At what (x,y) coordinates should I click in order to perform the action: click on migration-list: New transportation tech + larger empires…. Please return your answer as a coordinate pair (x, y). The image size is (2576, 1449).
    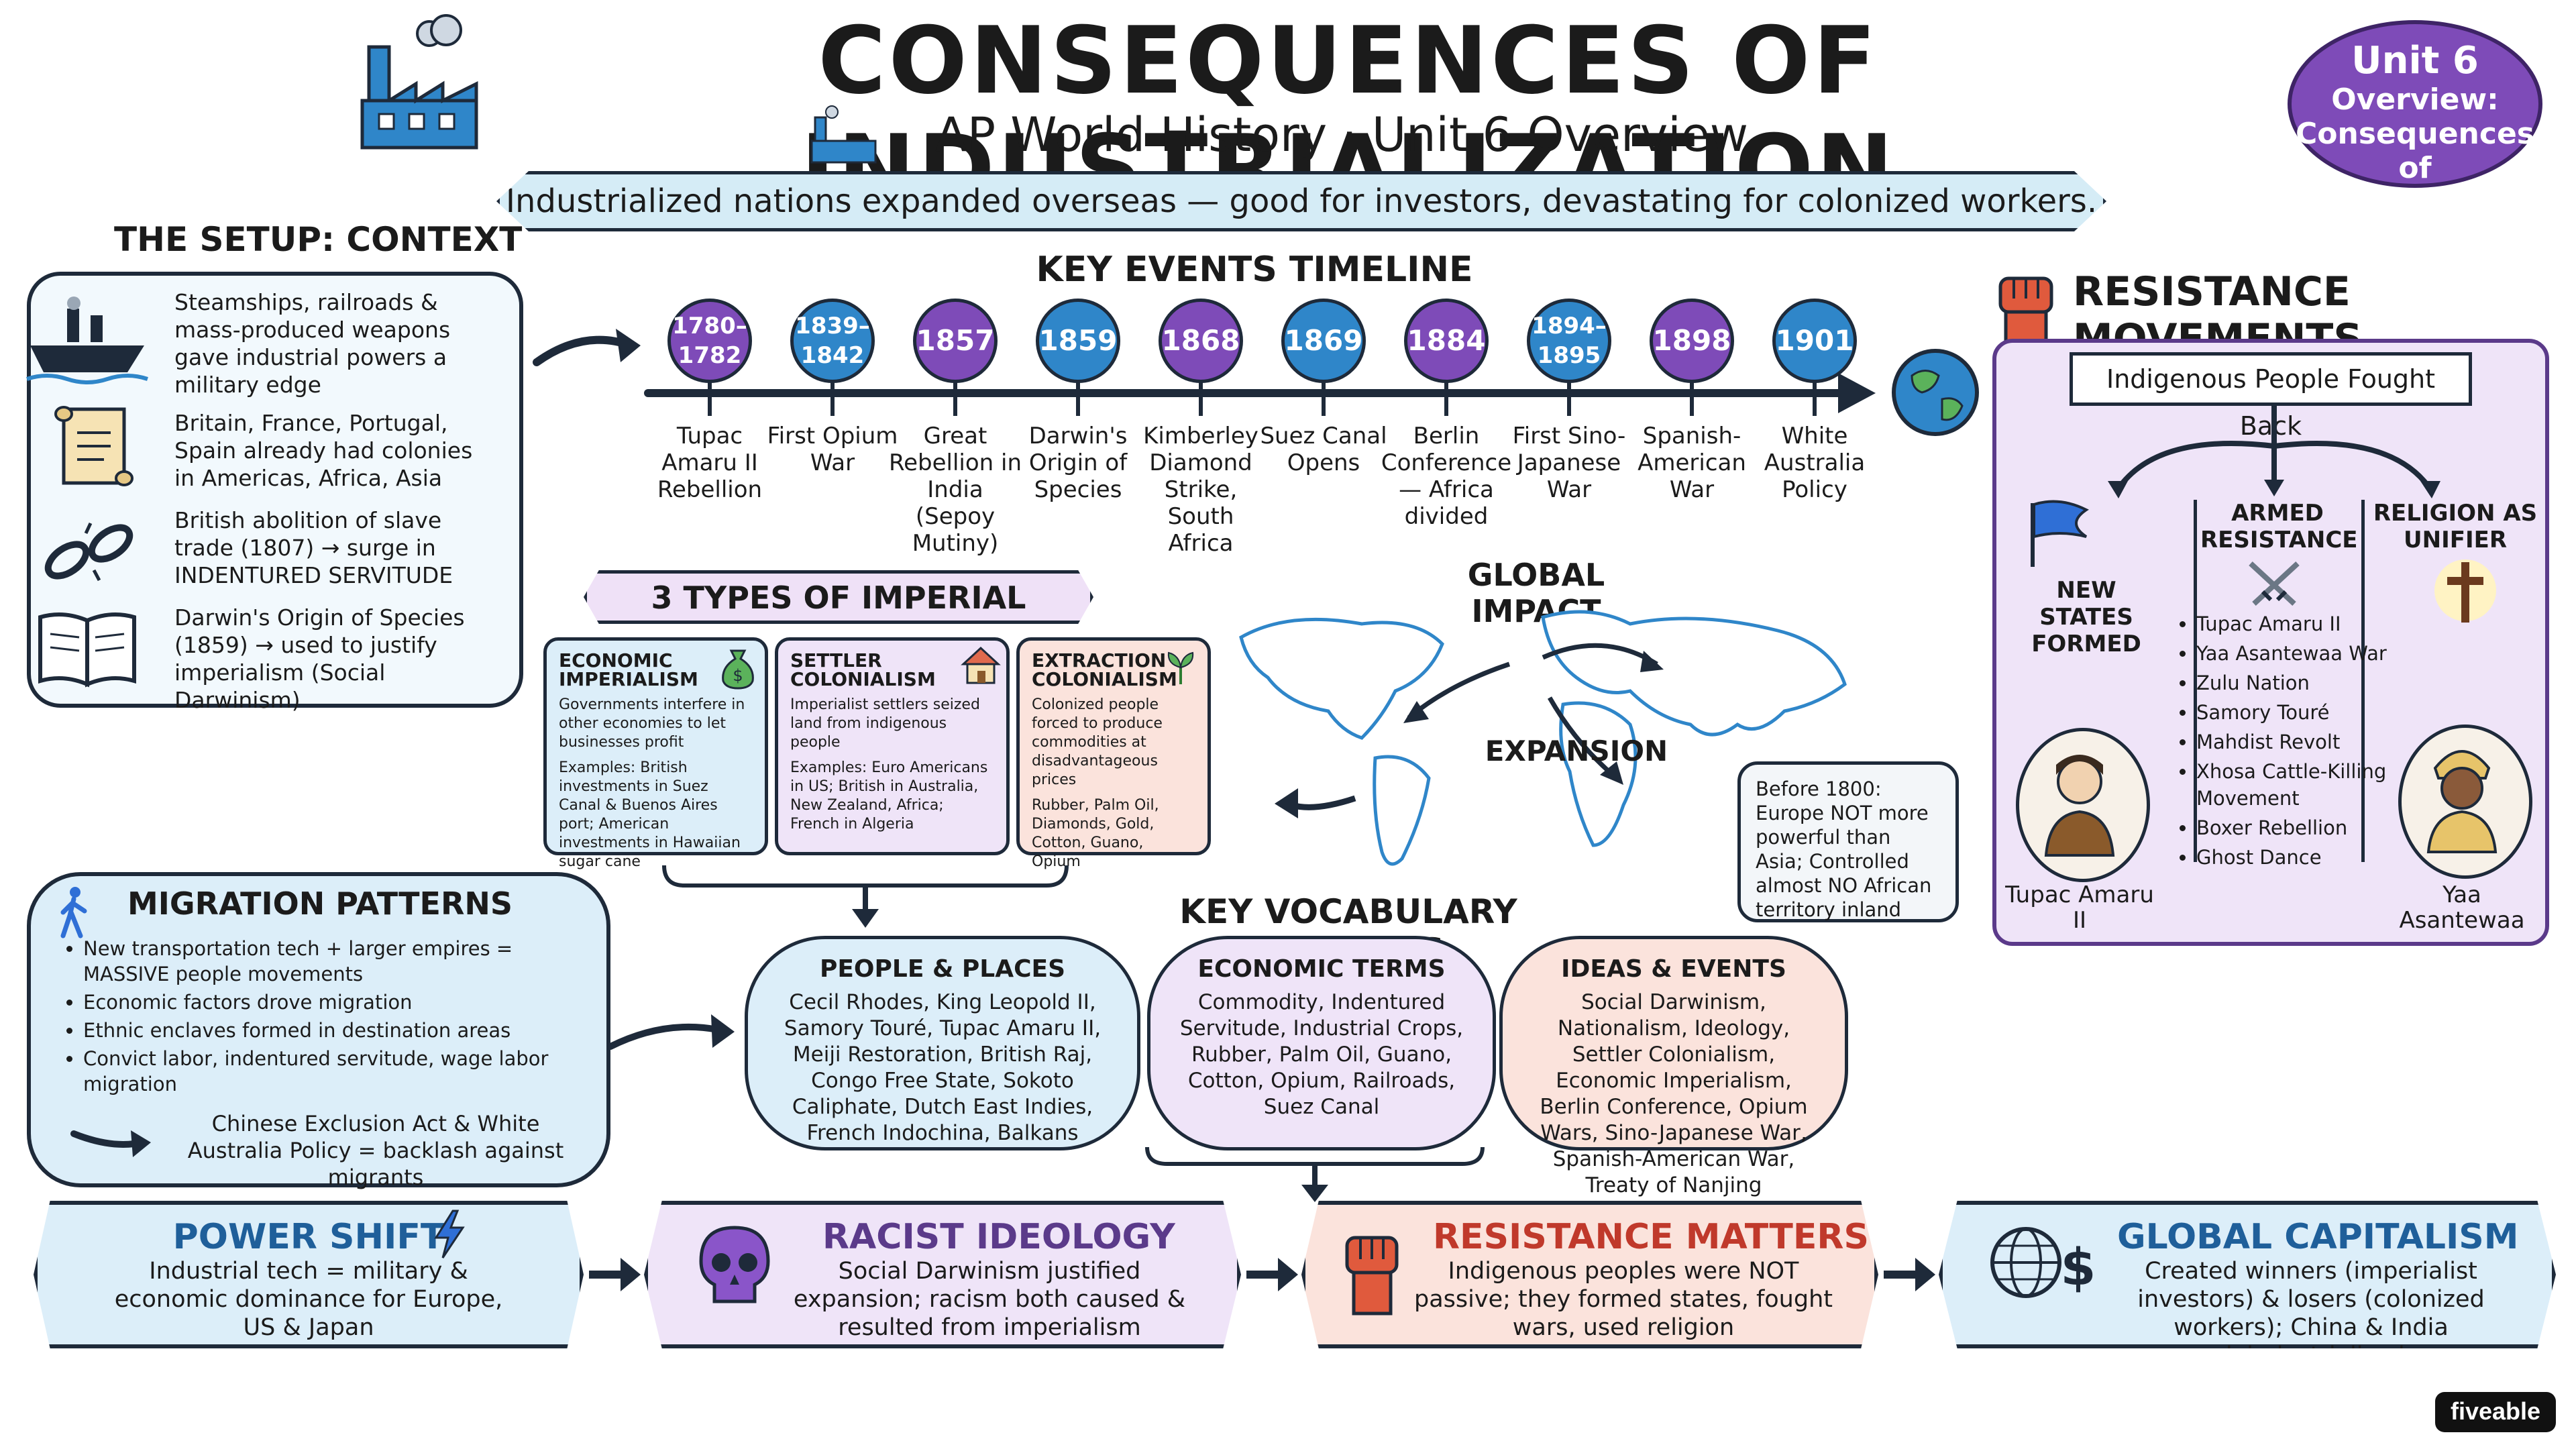
    Looking at the image, I should click on (322, 1017).